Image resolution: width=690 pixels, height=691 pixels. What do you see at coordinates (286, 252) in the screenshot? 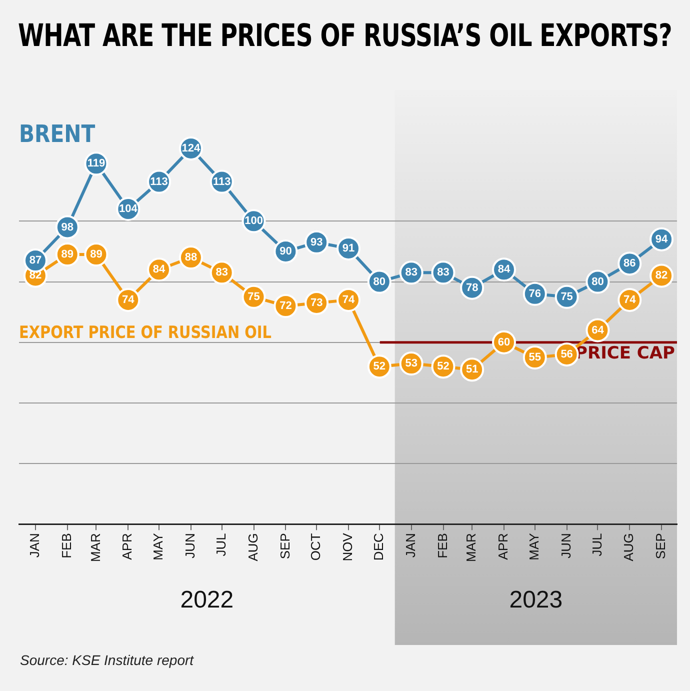
I see `data-label: 90` at bounding box center [286, 252].